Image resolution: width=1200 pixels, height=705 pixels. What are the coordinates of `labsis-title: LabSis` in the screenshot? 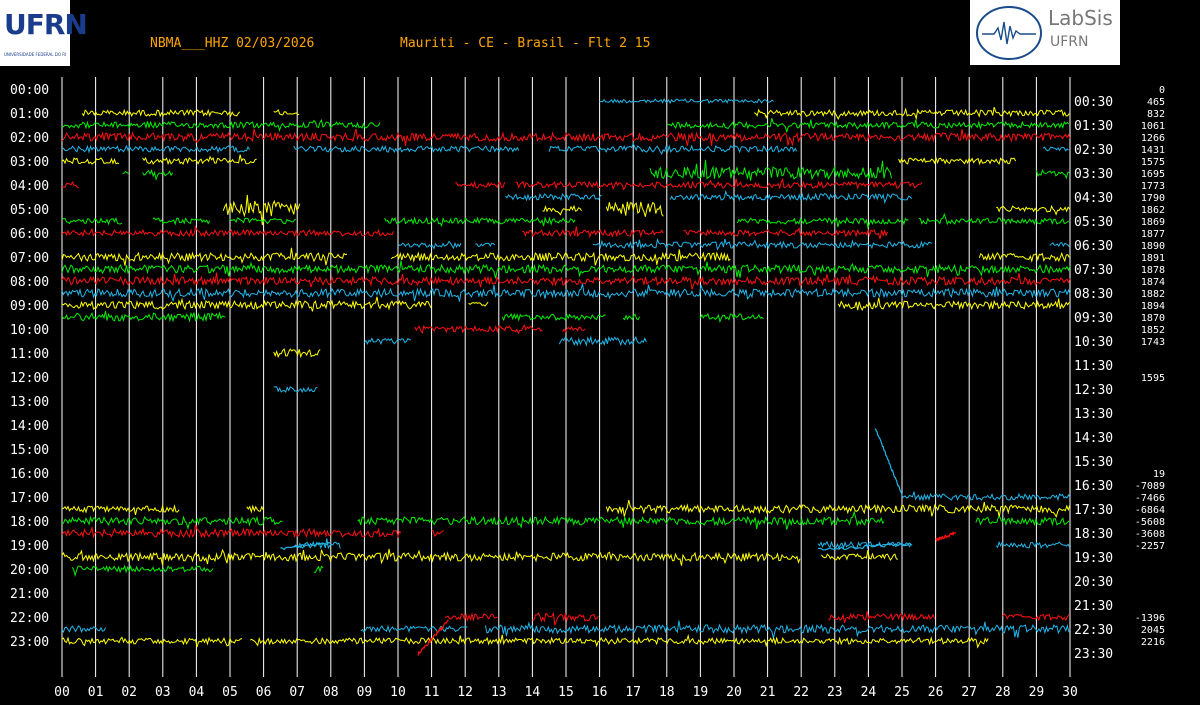 It's located at (1080, 18).